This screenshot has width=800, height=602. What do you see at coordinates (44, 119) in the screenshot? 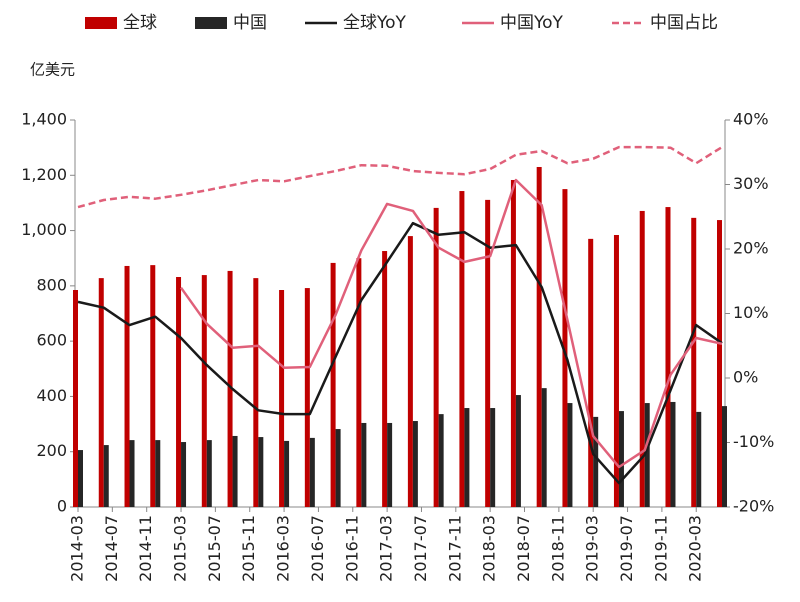
I see `y-tick-label: 1,400` at bounding box center [44, 119].